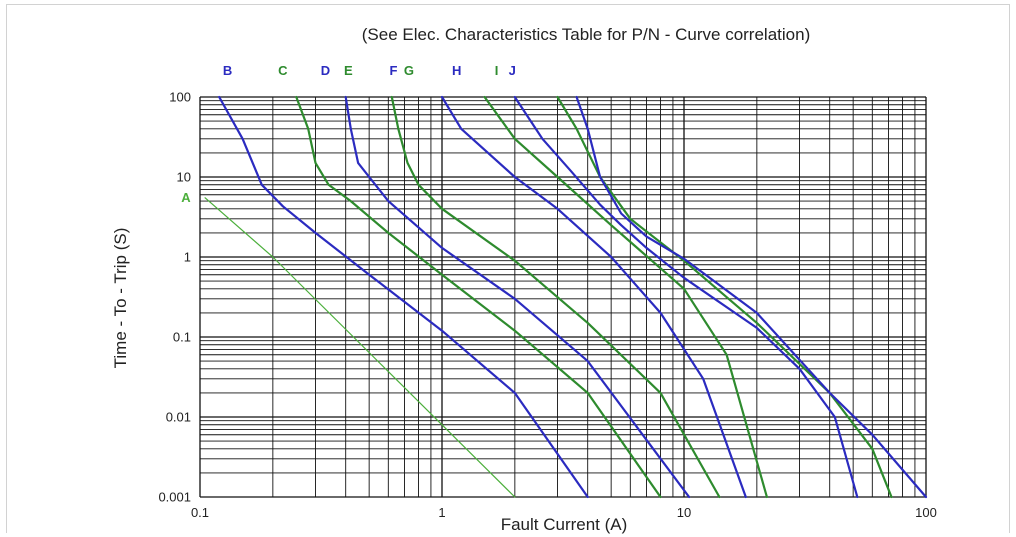 This screenshot has height=537, width=1016. What do you see at coordinates (178, 417) in the screenshot?
I see `y-tick-label: 0.01` at bounding box center [178, 417].